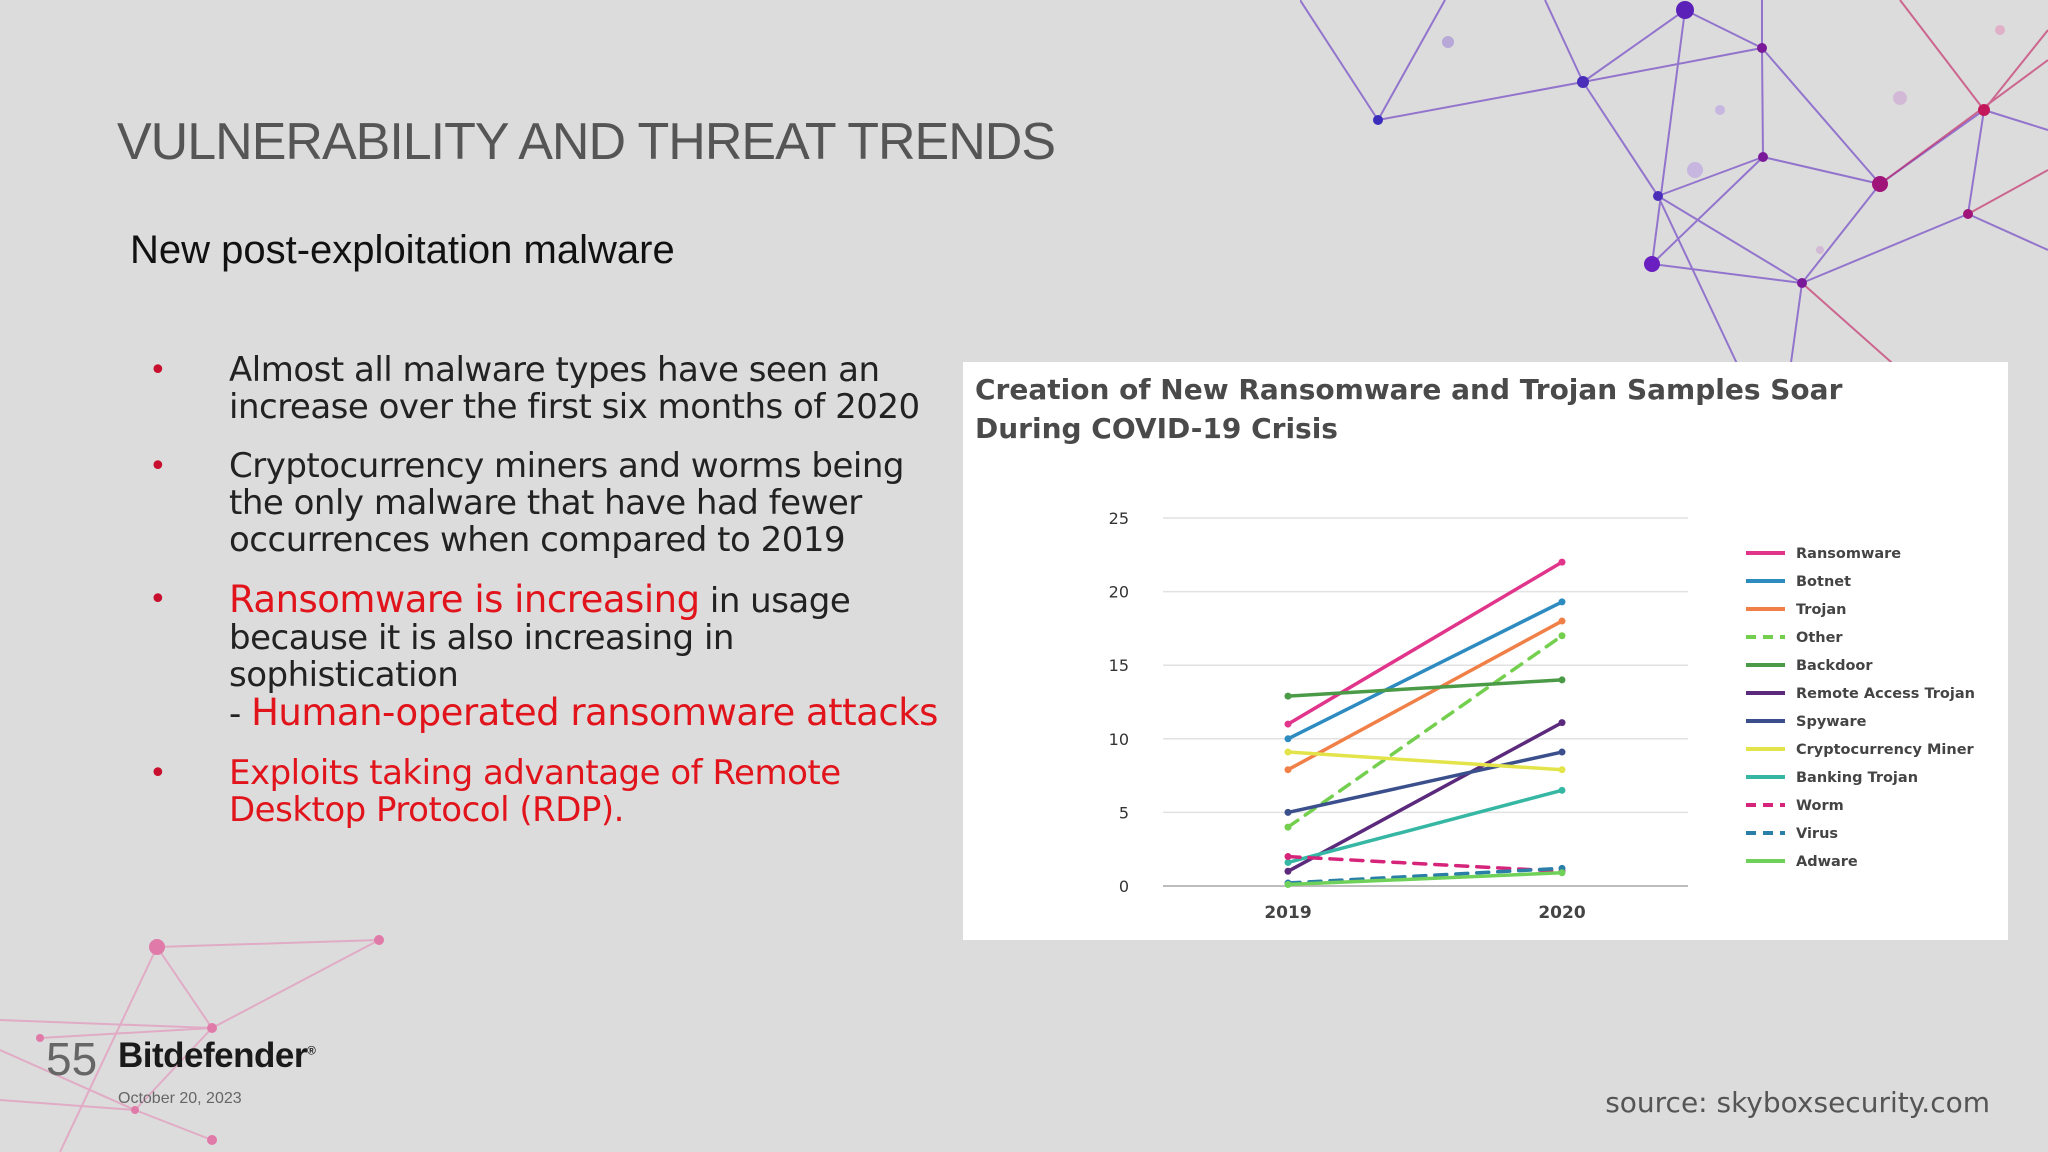 This screenshot has height=1152, width=2048. Describe the element at coordinates (1831, 722) in the screenshot. I see `legend-label: Spyware` at that location.